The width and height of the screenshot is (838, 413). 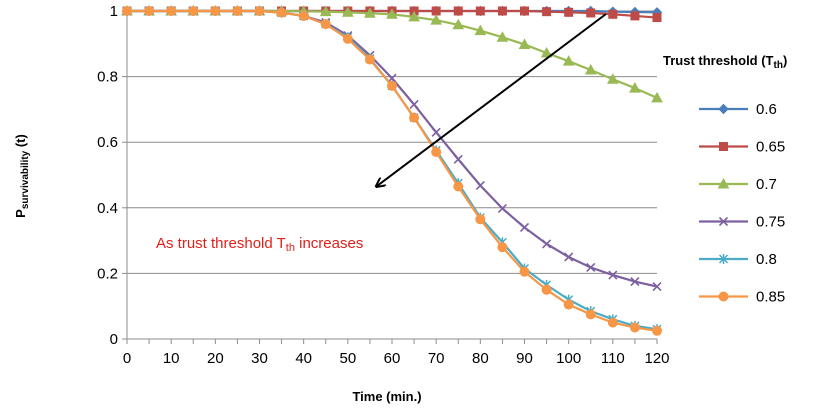 What do you see at coordinates (303, 358) in the screenshot?
I see `x-tick-label: 40` at bounding box center [303, 358].